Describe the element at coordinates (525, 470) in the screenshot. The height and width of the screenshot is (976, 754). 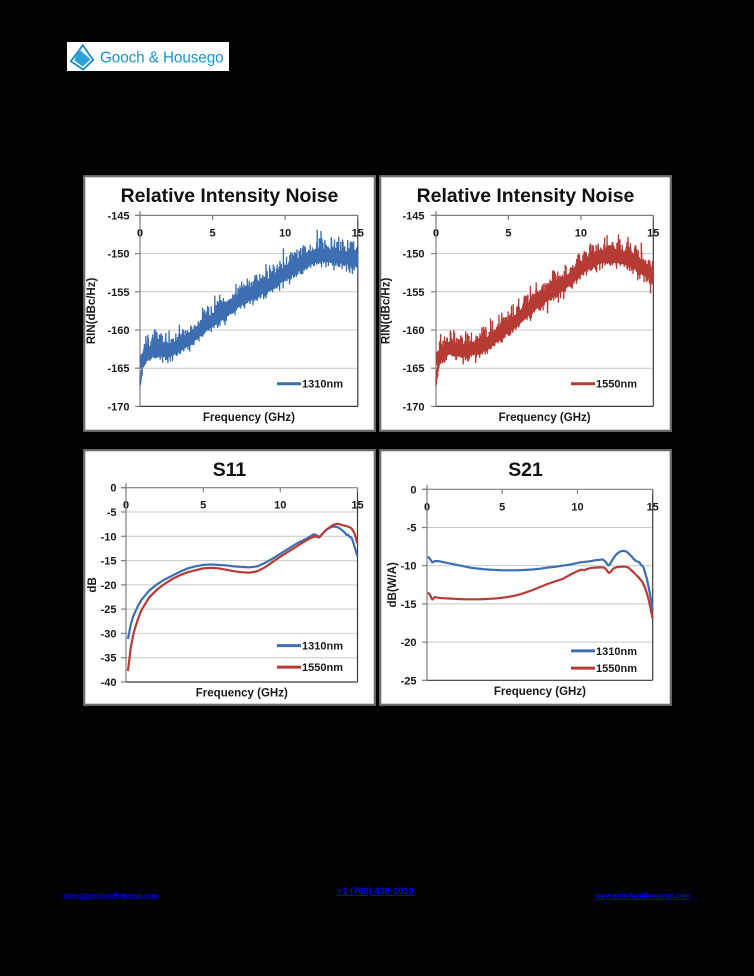
I see `svg-text: S21` at that location.